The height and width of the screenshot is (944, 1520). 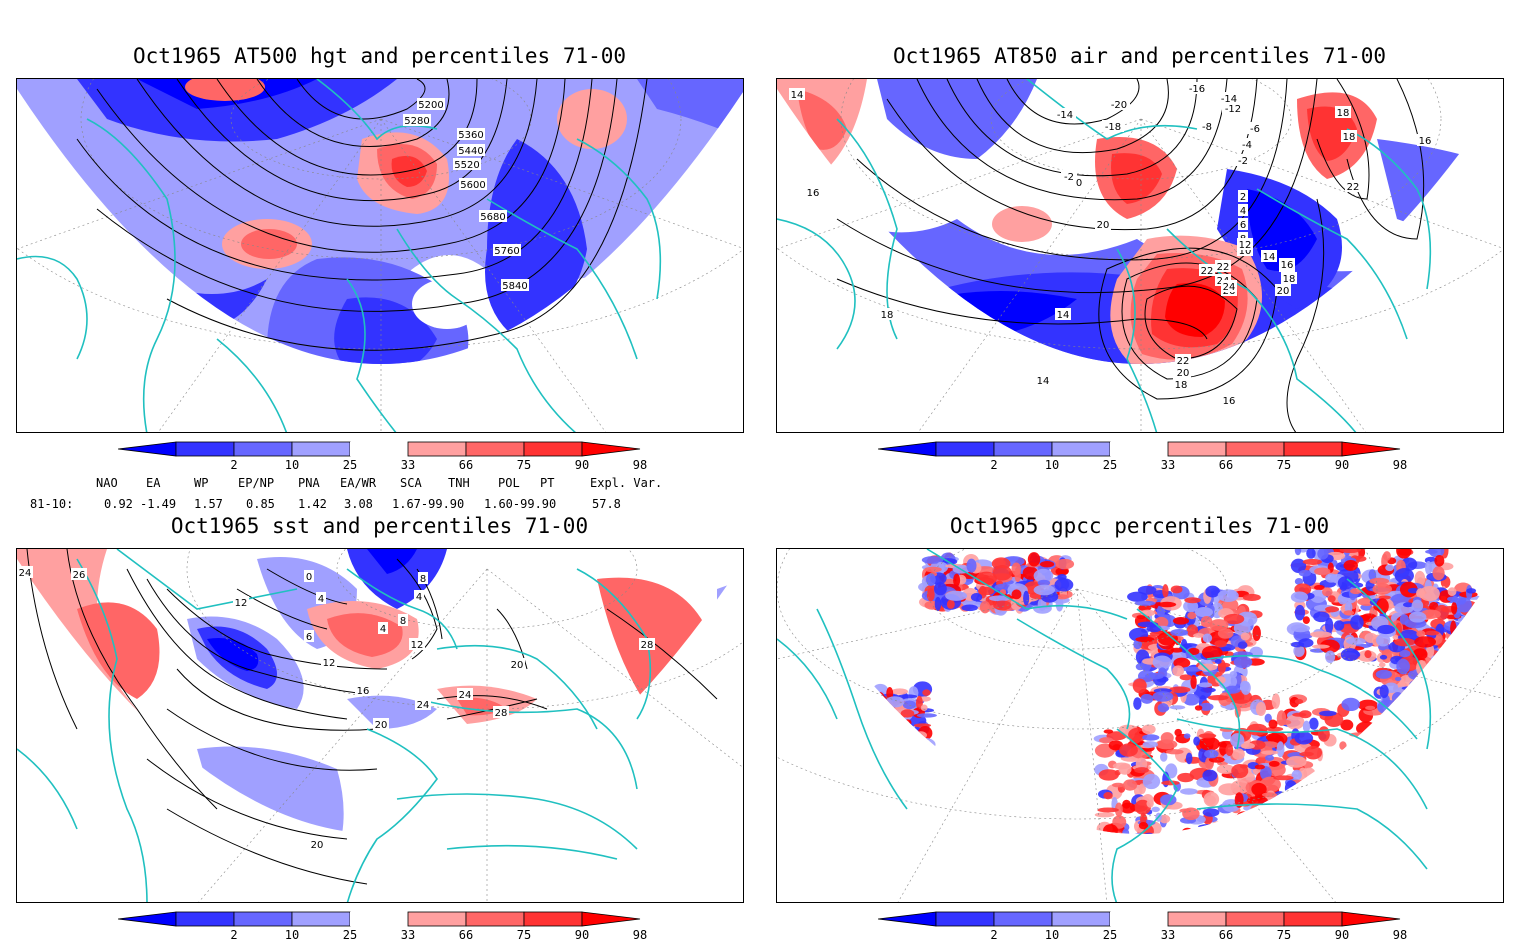 I want to click on colorbar-segment, so click(x=1197, y=449).